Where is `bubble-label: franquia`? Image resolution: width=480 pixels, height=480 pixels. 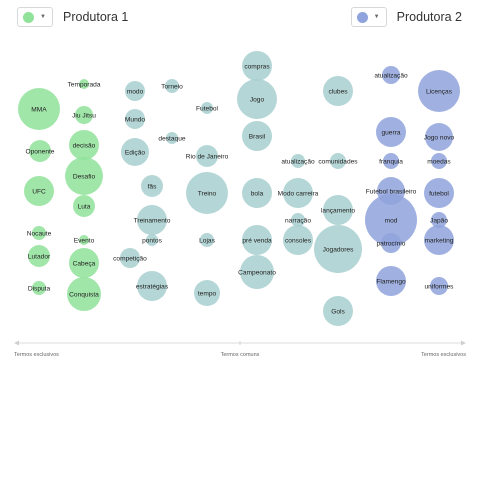 bubble-label: franquia is located at coordinates (391, 161).